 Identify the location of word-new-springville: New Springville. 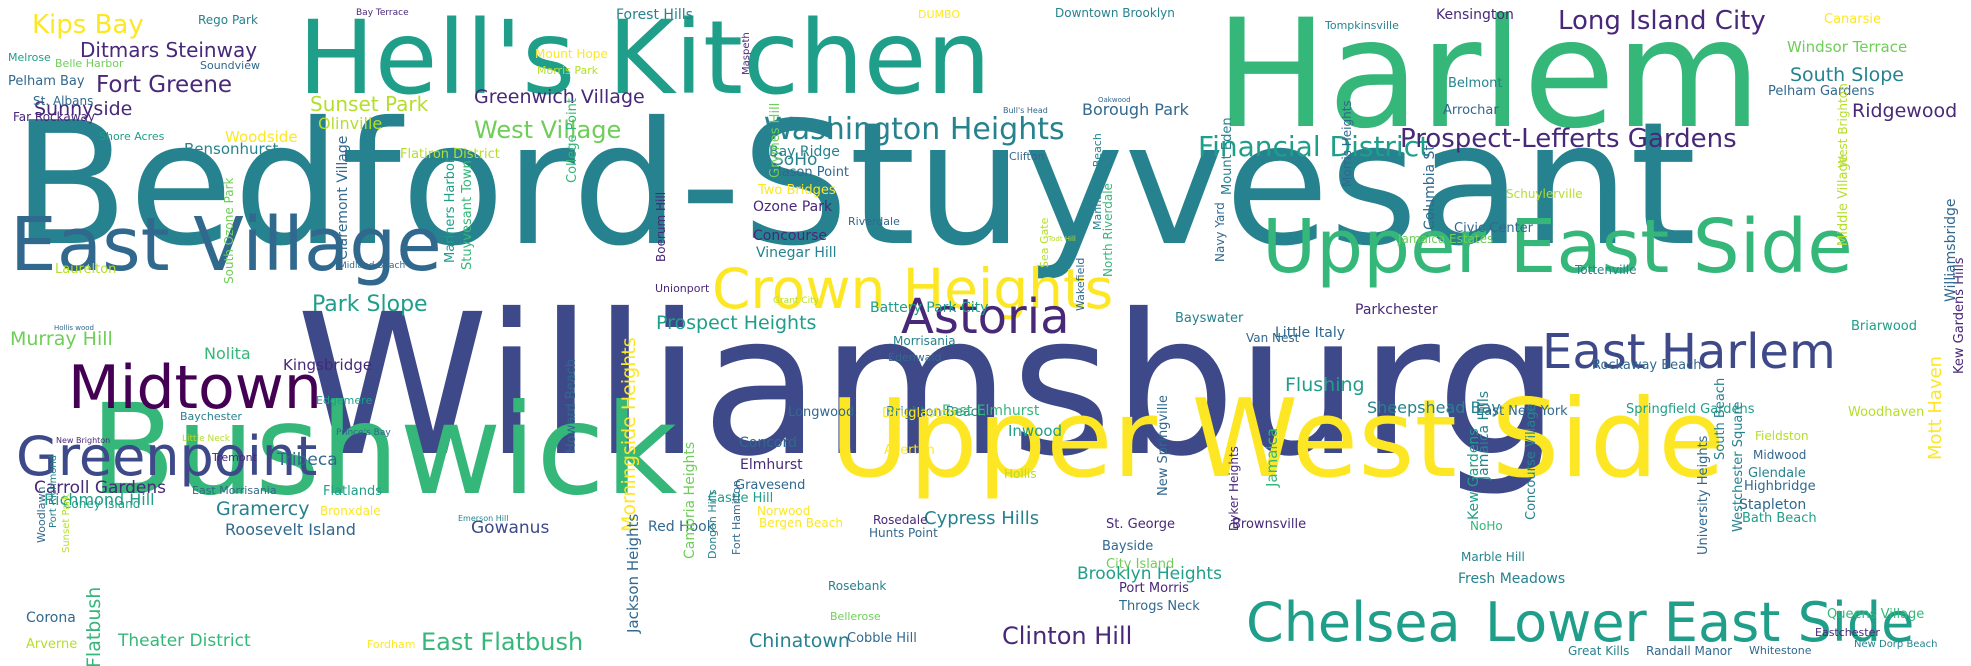
(1163, 445).